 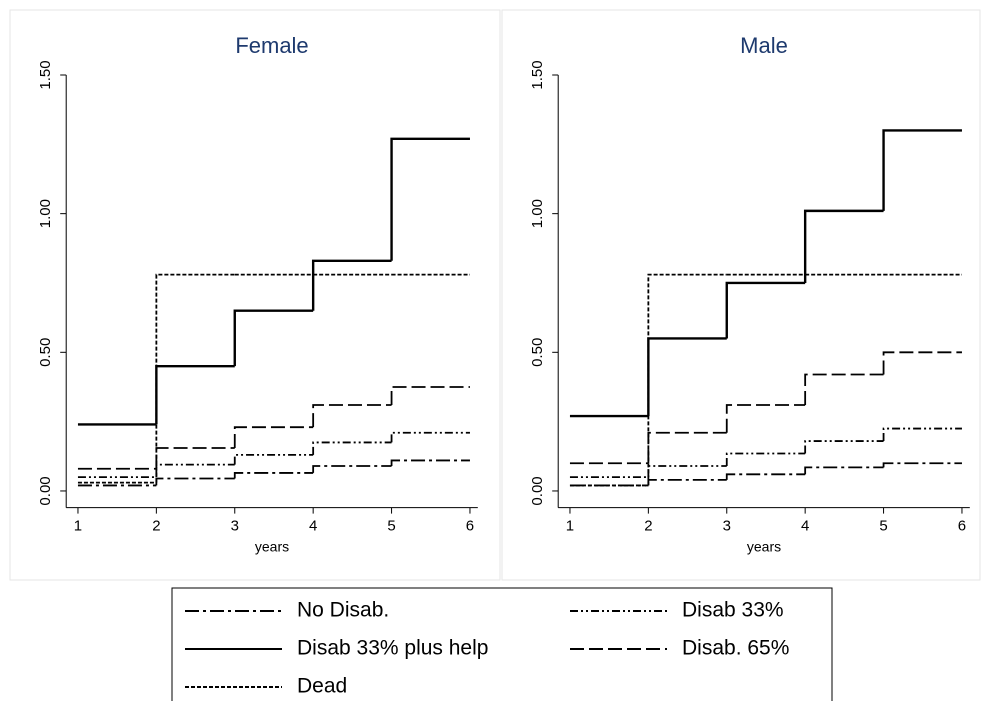 What do you see at coordinates (392, 648) in the screenshot?
I see `legend-label: Disab 33% plus help` at bounding box center [392, 648].